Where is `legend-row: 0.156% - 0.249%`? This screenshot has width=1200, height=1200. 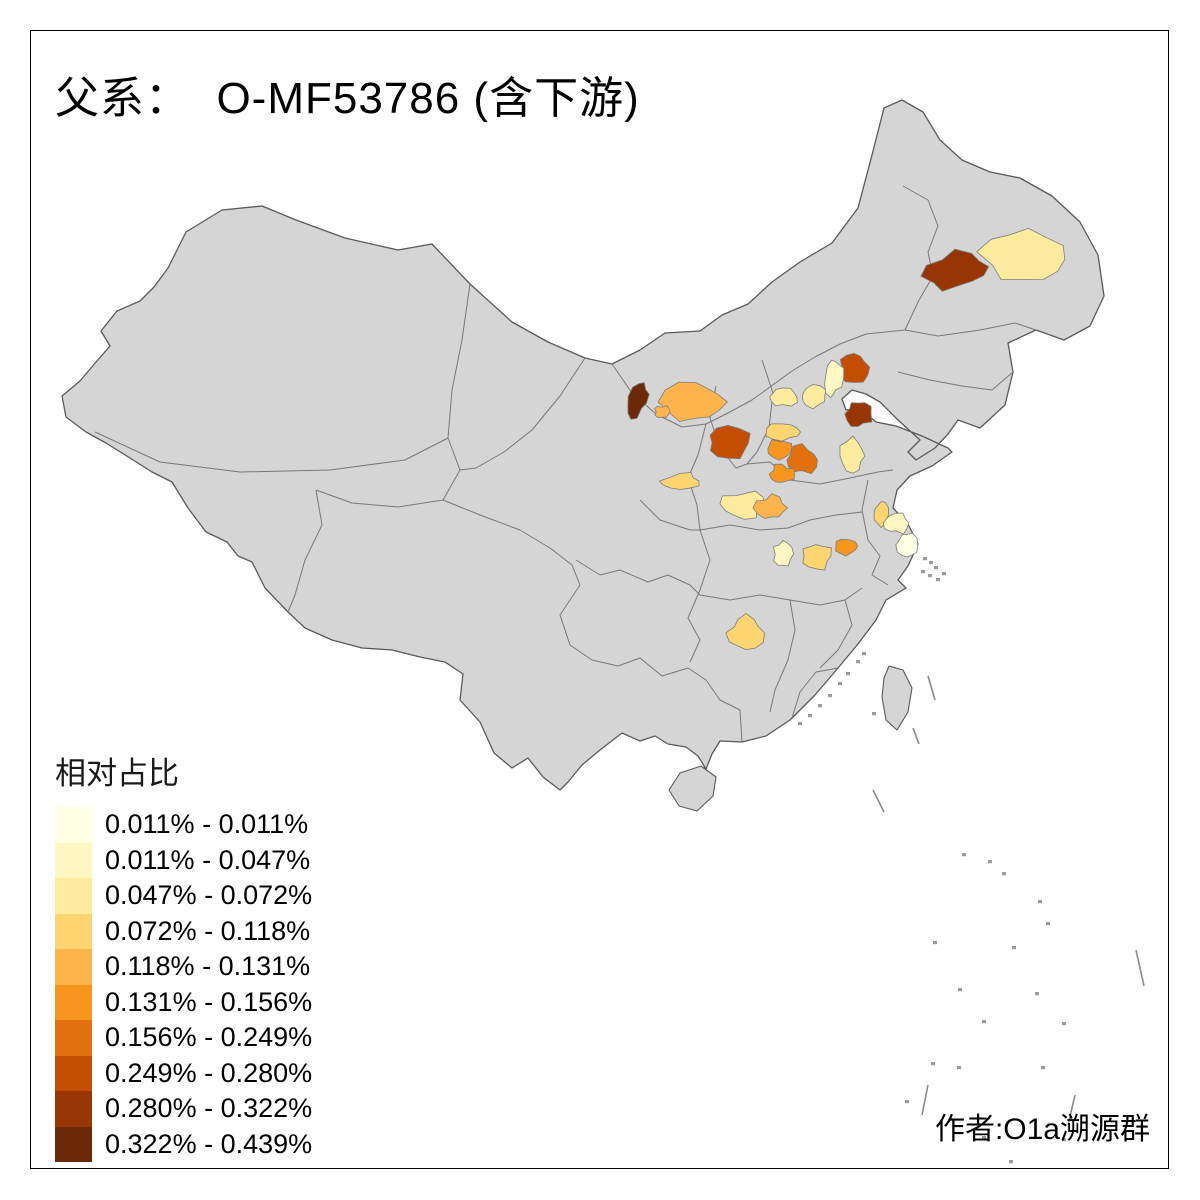
legend-row: 0.156% - 0.249% is located at coordinates (183, 1038).